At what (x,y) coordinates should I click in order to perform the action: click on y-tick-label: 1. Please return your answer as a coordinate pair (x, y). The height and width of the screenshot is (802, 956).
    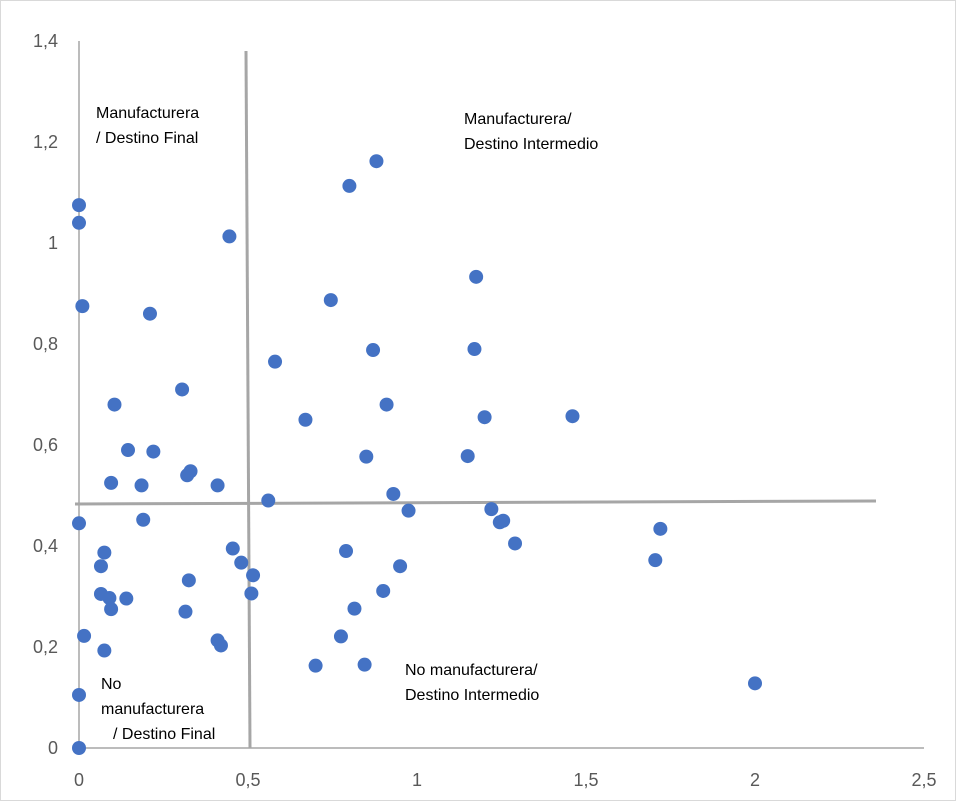
    Looking at the image, I should click on (53, 243).